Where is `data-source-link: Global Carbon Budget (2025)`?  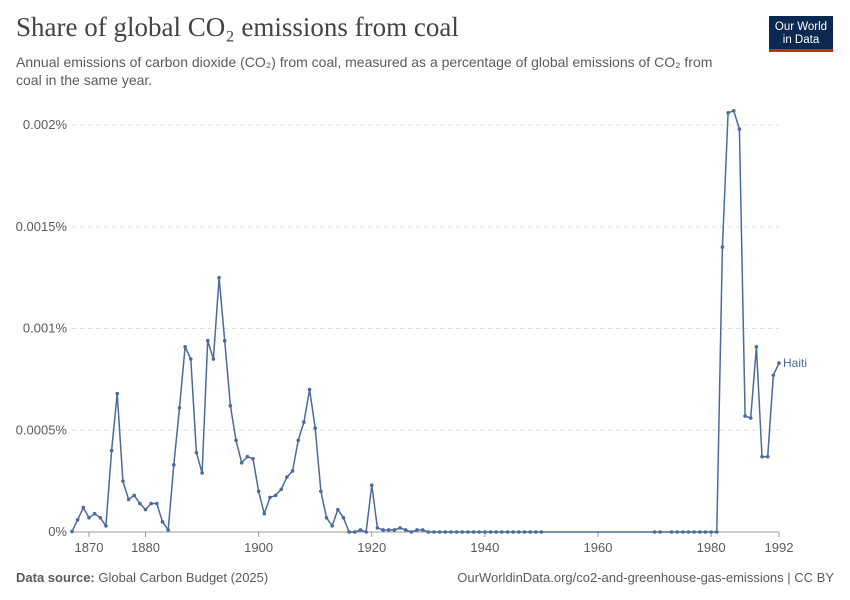 data-source-link: Global Carbon Budget (2025) is located at coordinates (183, 577).